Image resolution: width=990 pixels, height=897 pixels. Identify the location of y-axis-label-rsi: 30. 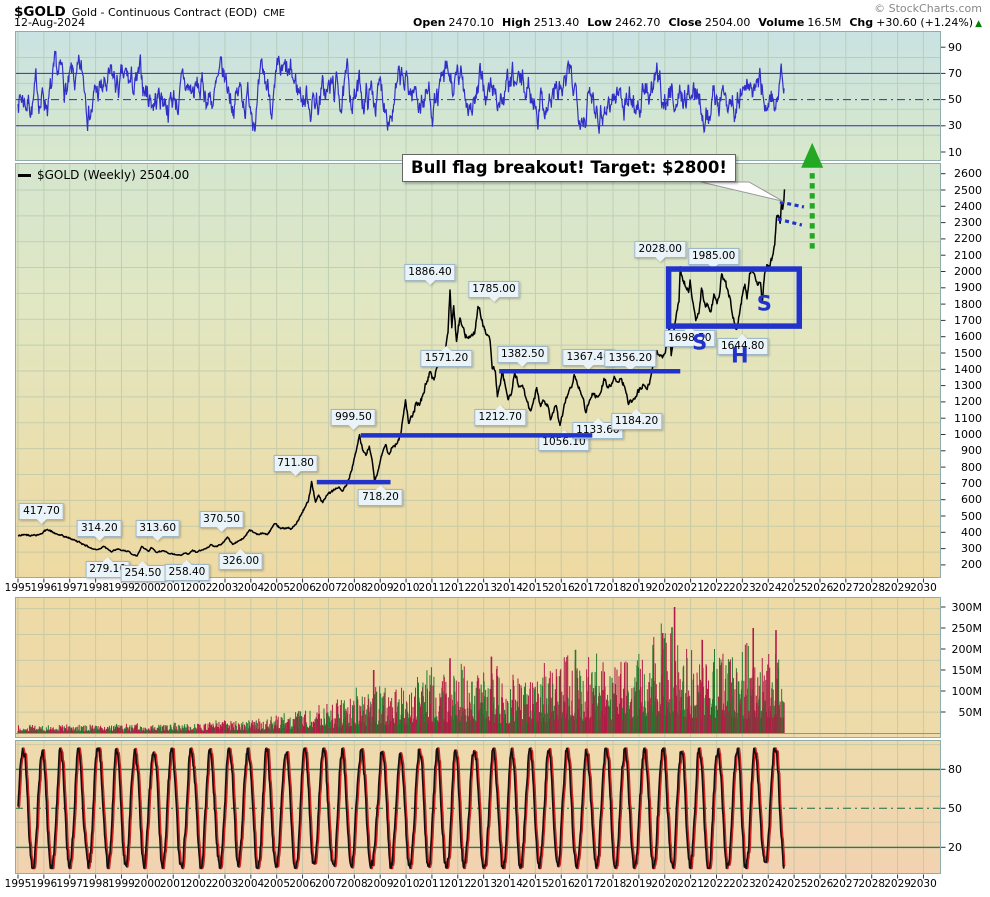
(955, 126).